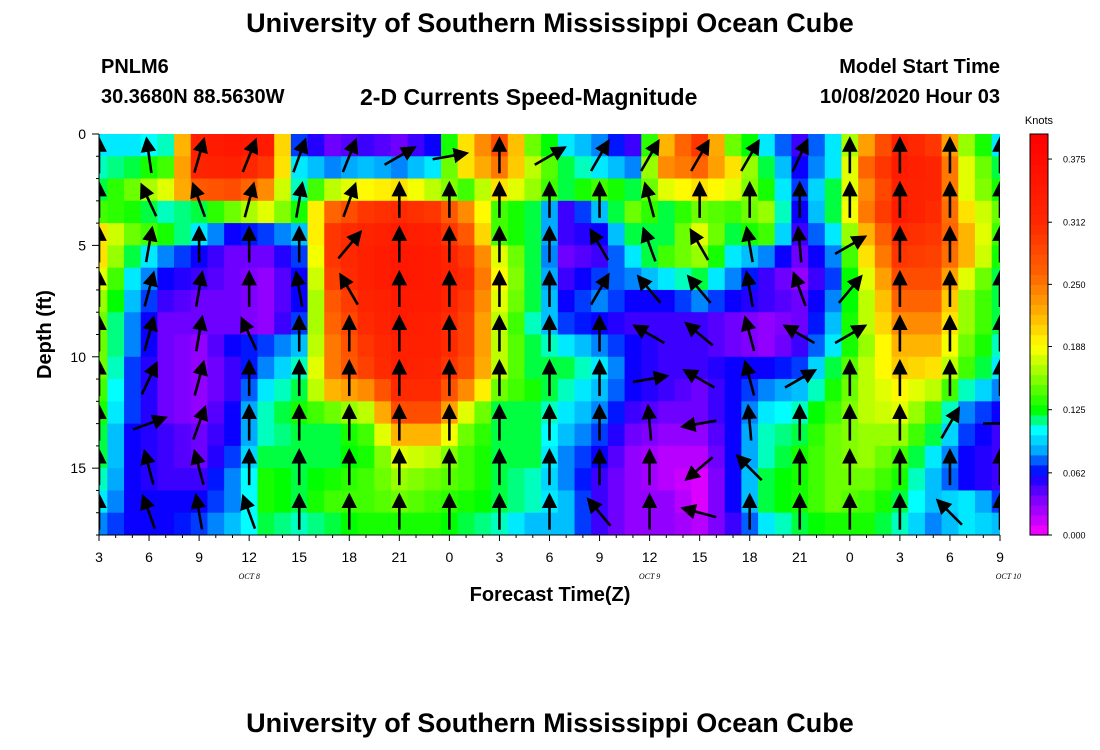  What do you see at coordinates (135, 67) in the screenshot?
I see `station-id: PNLM6` at bounding box center [135, 67].